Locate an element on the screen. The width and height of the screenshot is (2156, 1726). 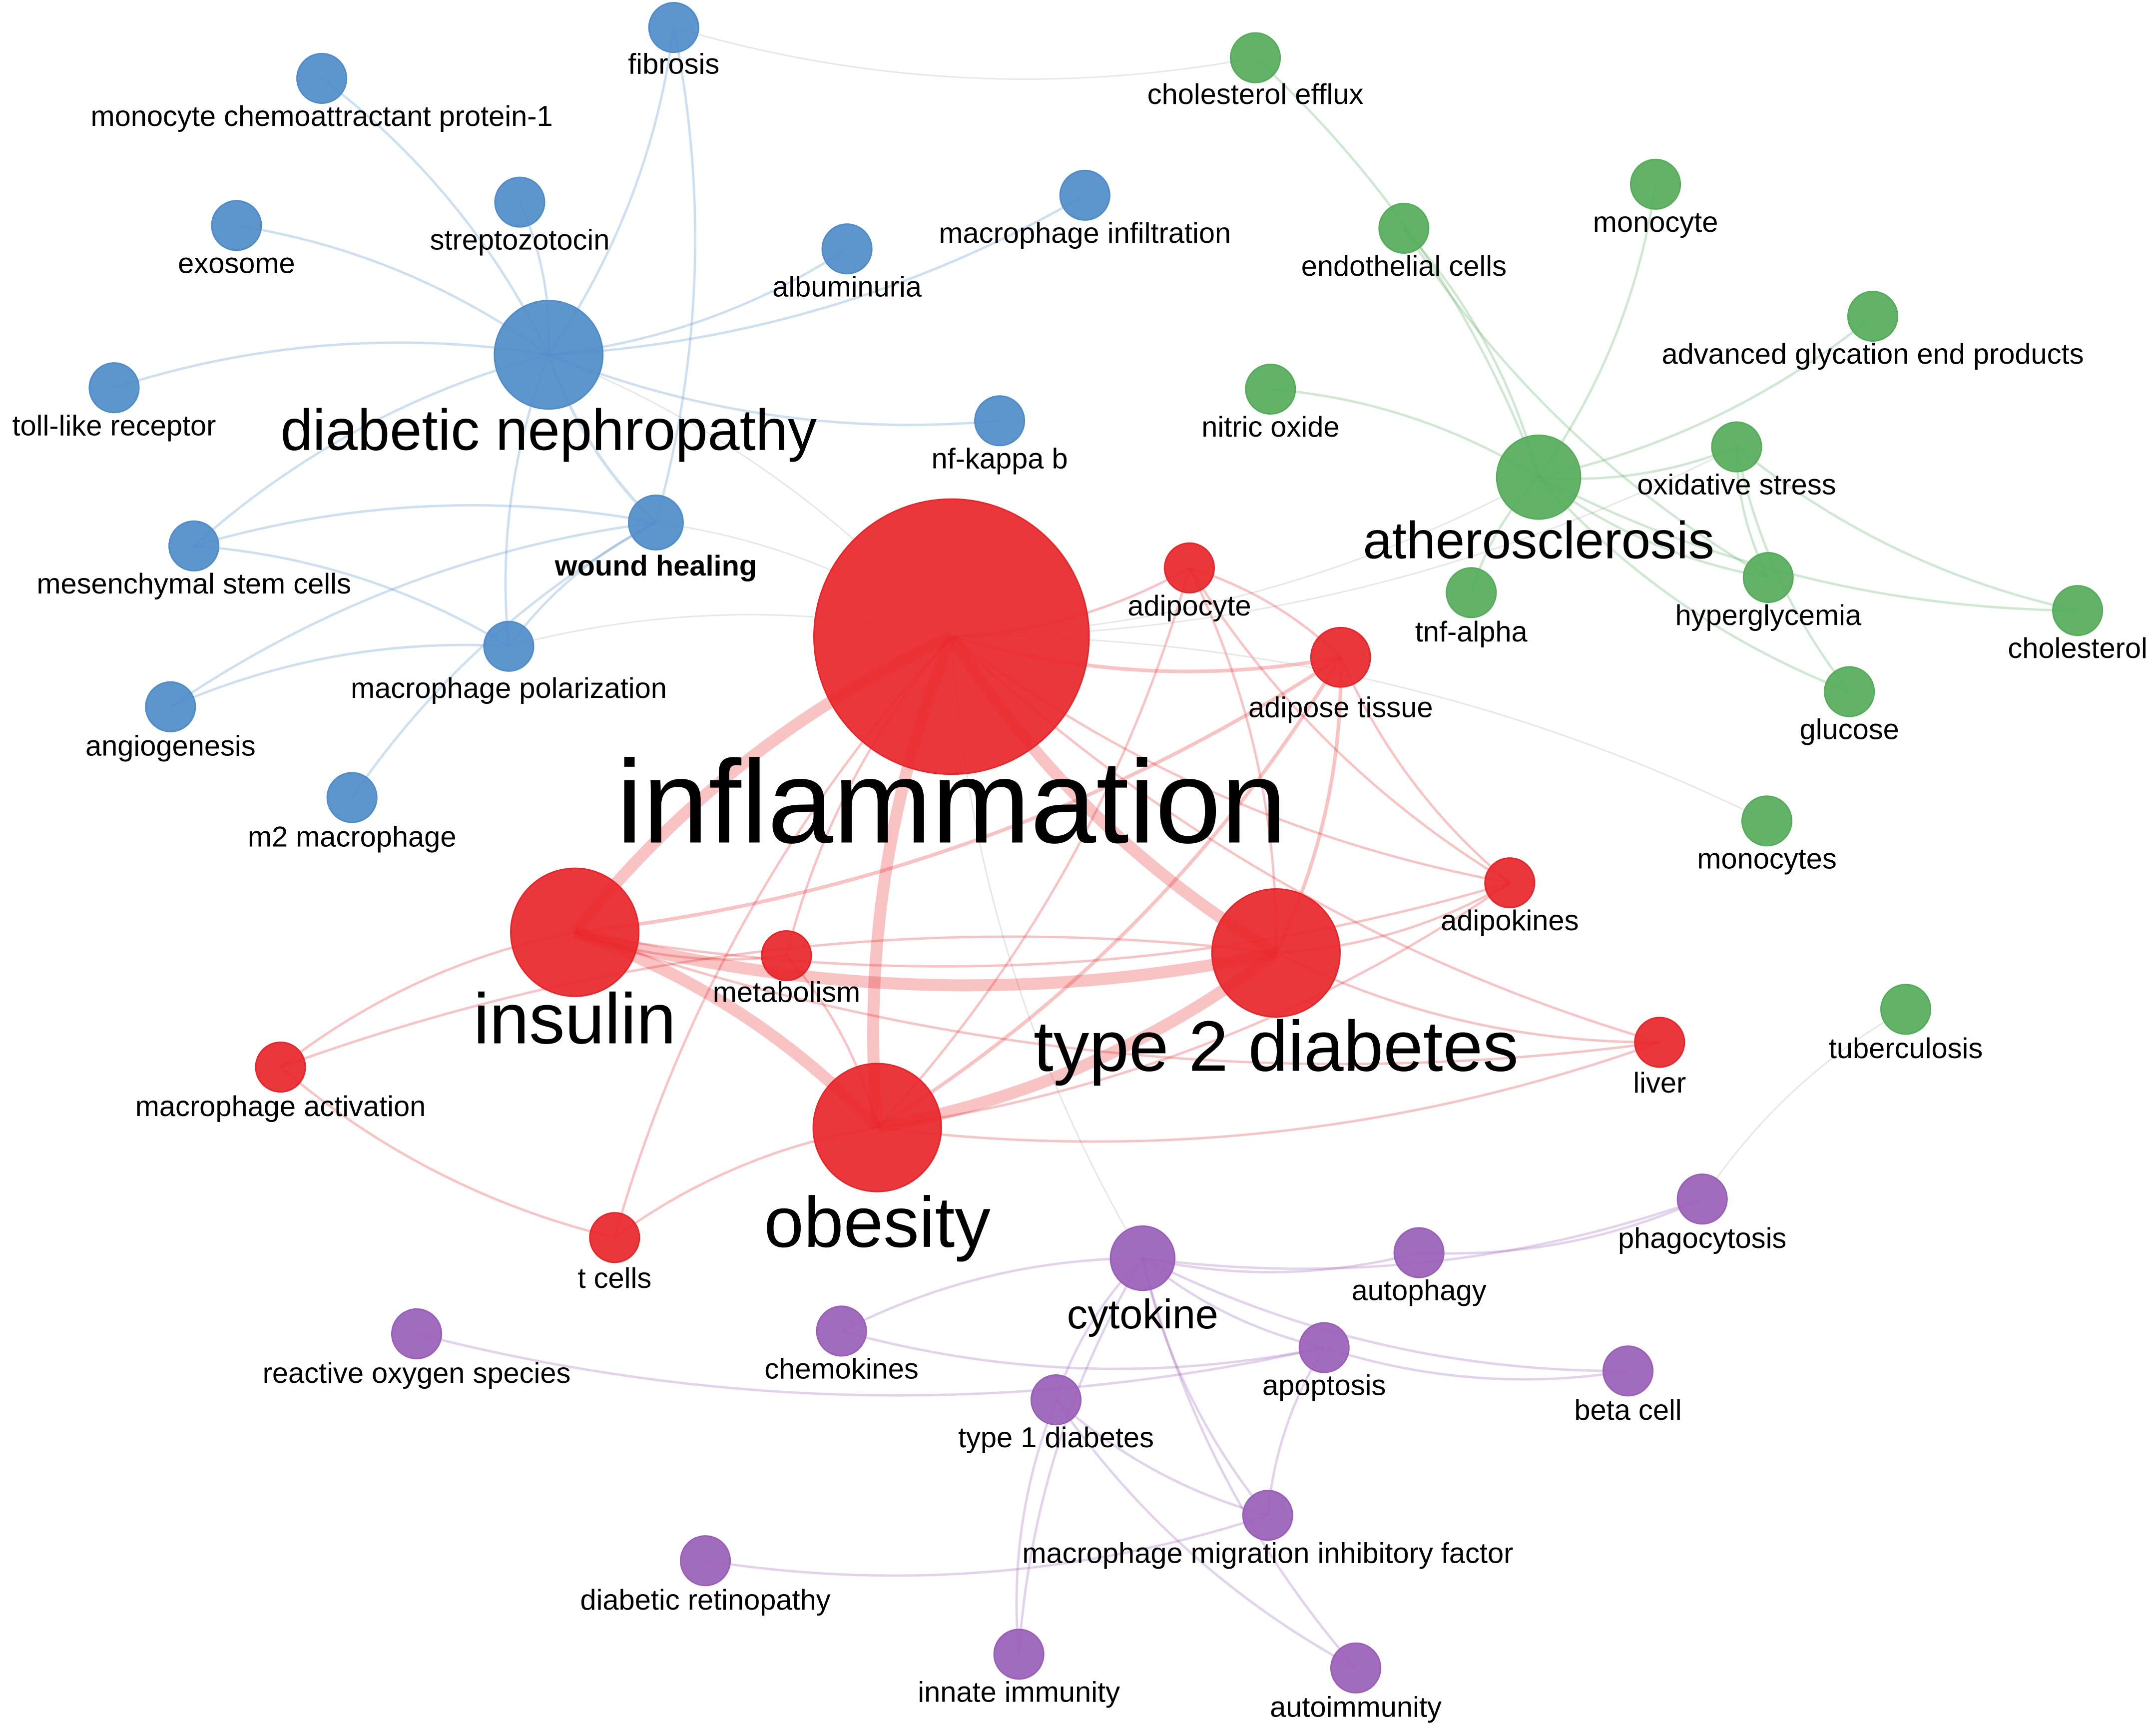
edge-cytokine-innate is located at coordinates (1081, 1456).